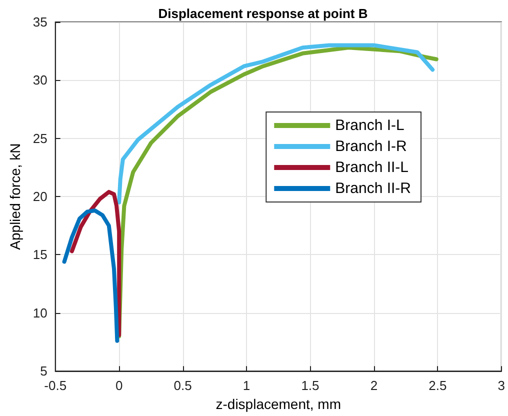  I want to click on x-tick-label: 1, so click(246, 386).